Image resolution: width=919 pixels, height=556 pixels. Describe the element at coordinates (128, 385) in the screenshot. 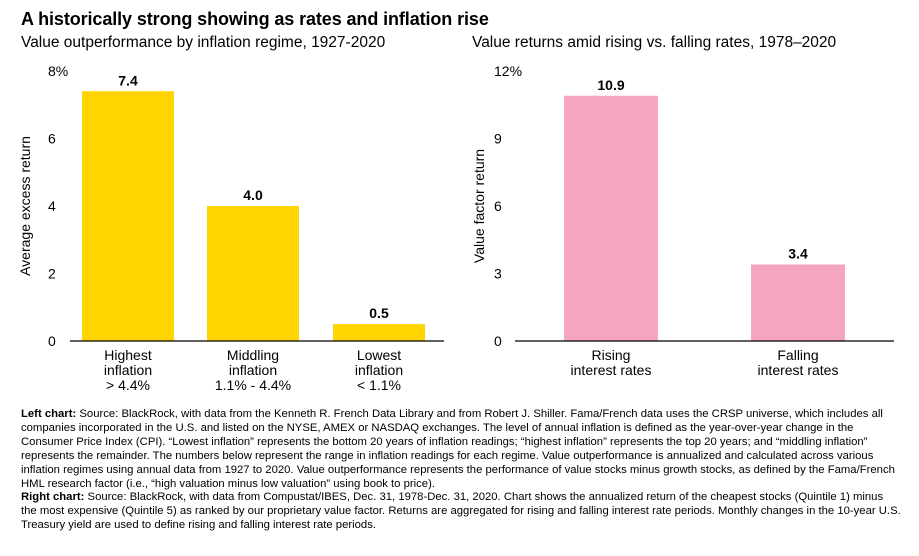

I see `left-category-label: > 4.4%` at that location.